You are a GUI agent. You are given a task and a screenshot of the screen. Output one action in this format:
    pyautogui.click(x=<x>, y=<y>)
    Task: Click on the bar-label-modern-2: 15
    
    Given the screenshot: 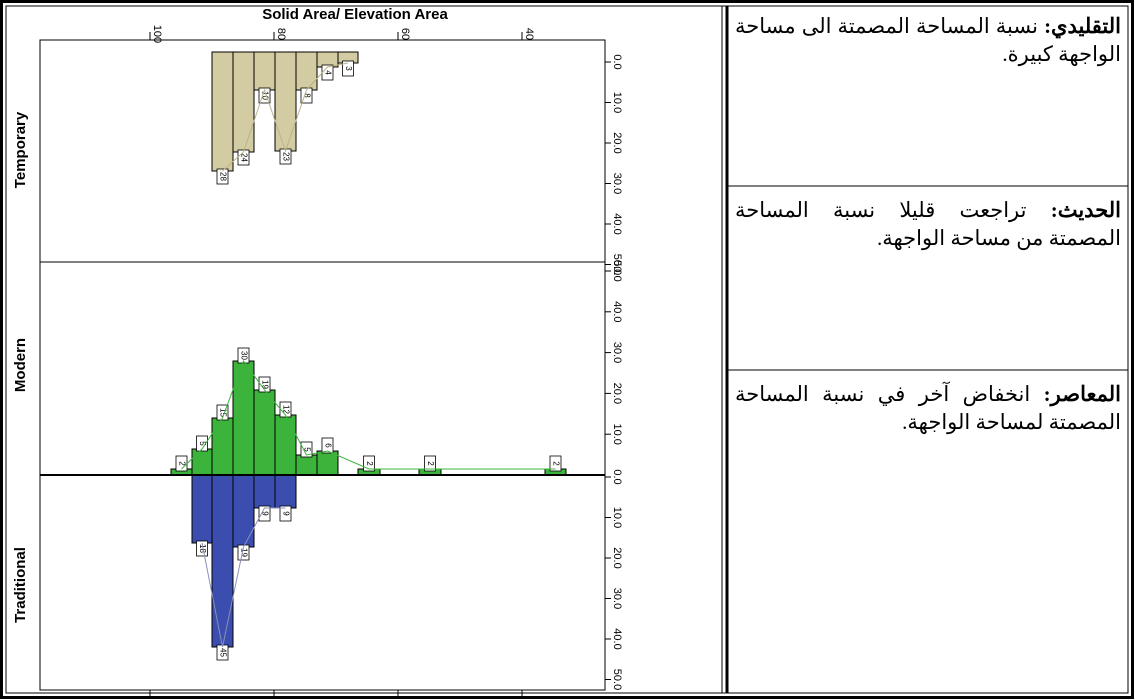 What is the action you would take?
    pyautogui.click(x=222, y=412)
    